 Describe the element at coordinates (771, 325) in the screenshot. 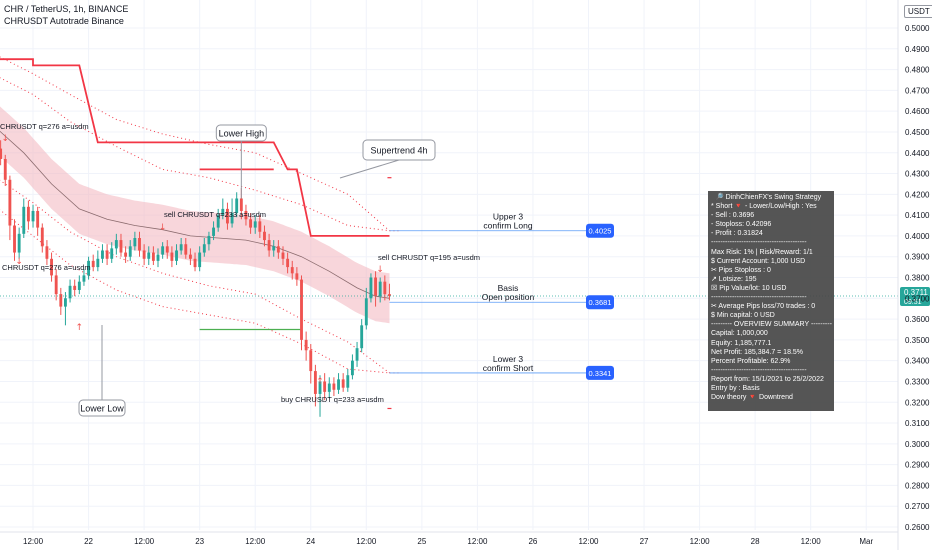

I see `panel-divider: --------- OVERVIEW SUMMARY ---------` at that location.